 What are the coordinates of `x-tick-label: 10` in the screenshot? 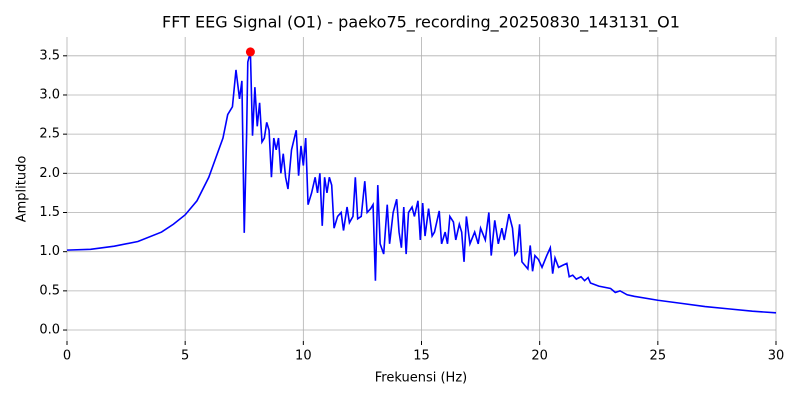 It's located at (303, 356).